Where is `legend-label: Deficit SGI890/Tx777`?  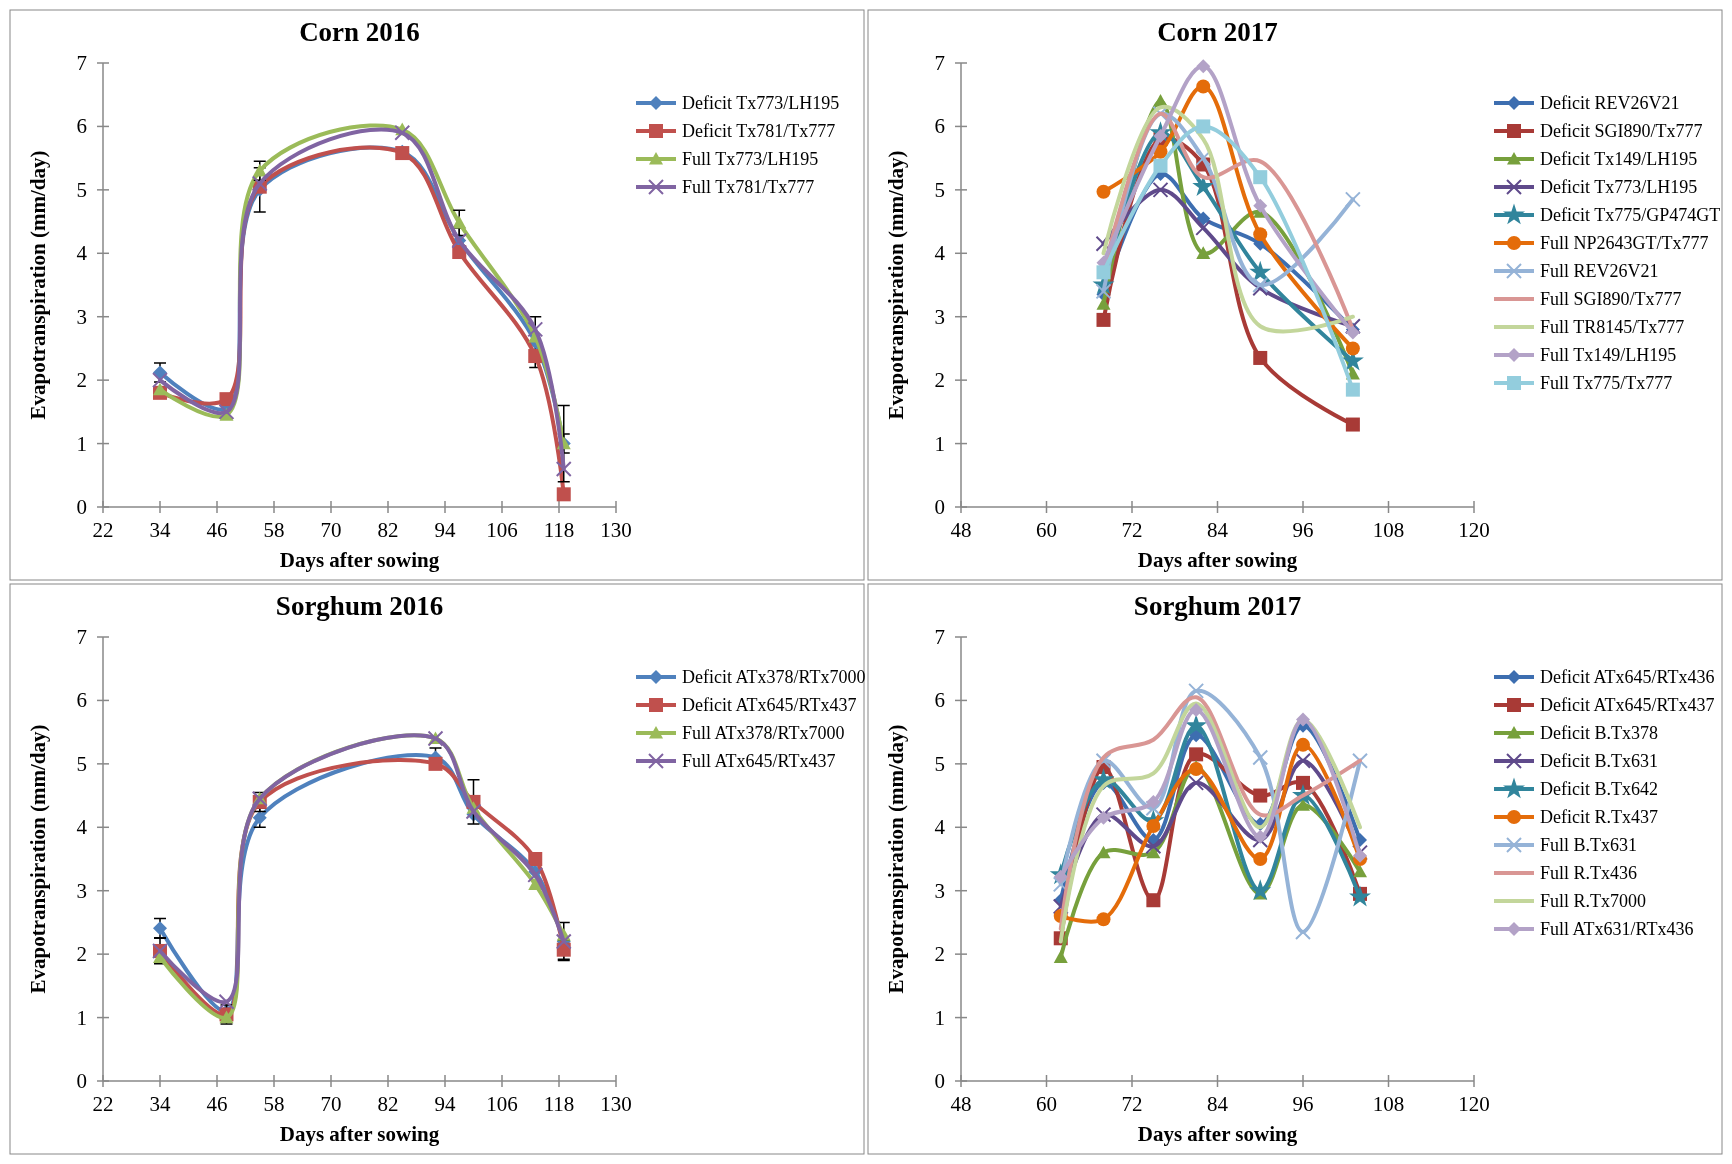
legend-label: Deficit SGI890/Tx777 is located at coordinates (1621, 131).